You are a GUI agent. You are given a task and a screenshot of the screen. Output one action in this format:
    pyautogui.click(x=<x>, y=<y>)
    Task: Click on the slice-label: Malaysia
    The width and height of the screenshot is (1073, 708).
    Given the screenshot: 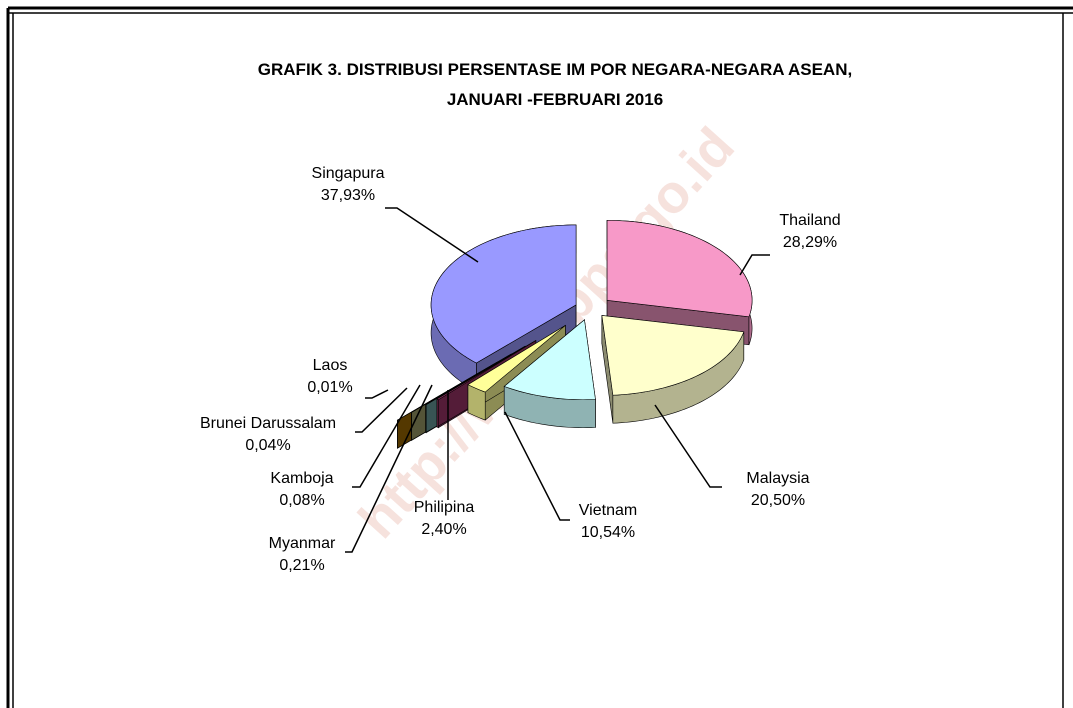 What is the action you would take?
    pyautogui.click(x=777, y=478)
    